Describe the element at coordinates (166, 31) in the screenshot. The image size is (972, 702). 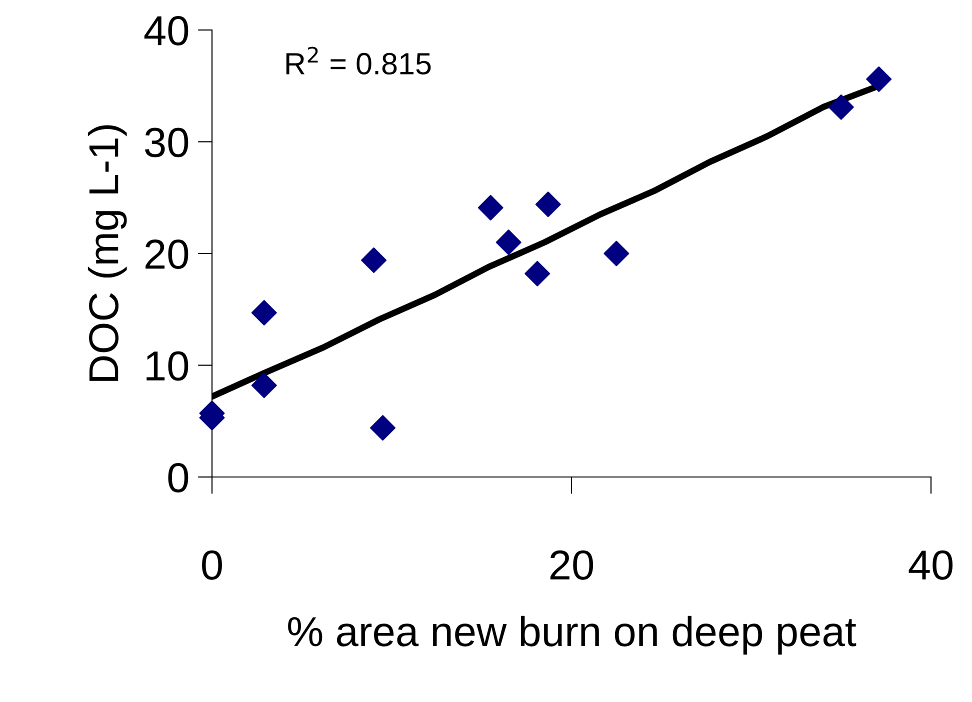
I see `y-tick-label: 40` at that location.